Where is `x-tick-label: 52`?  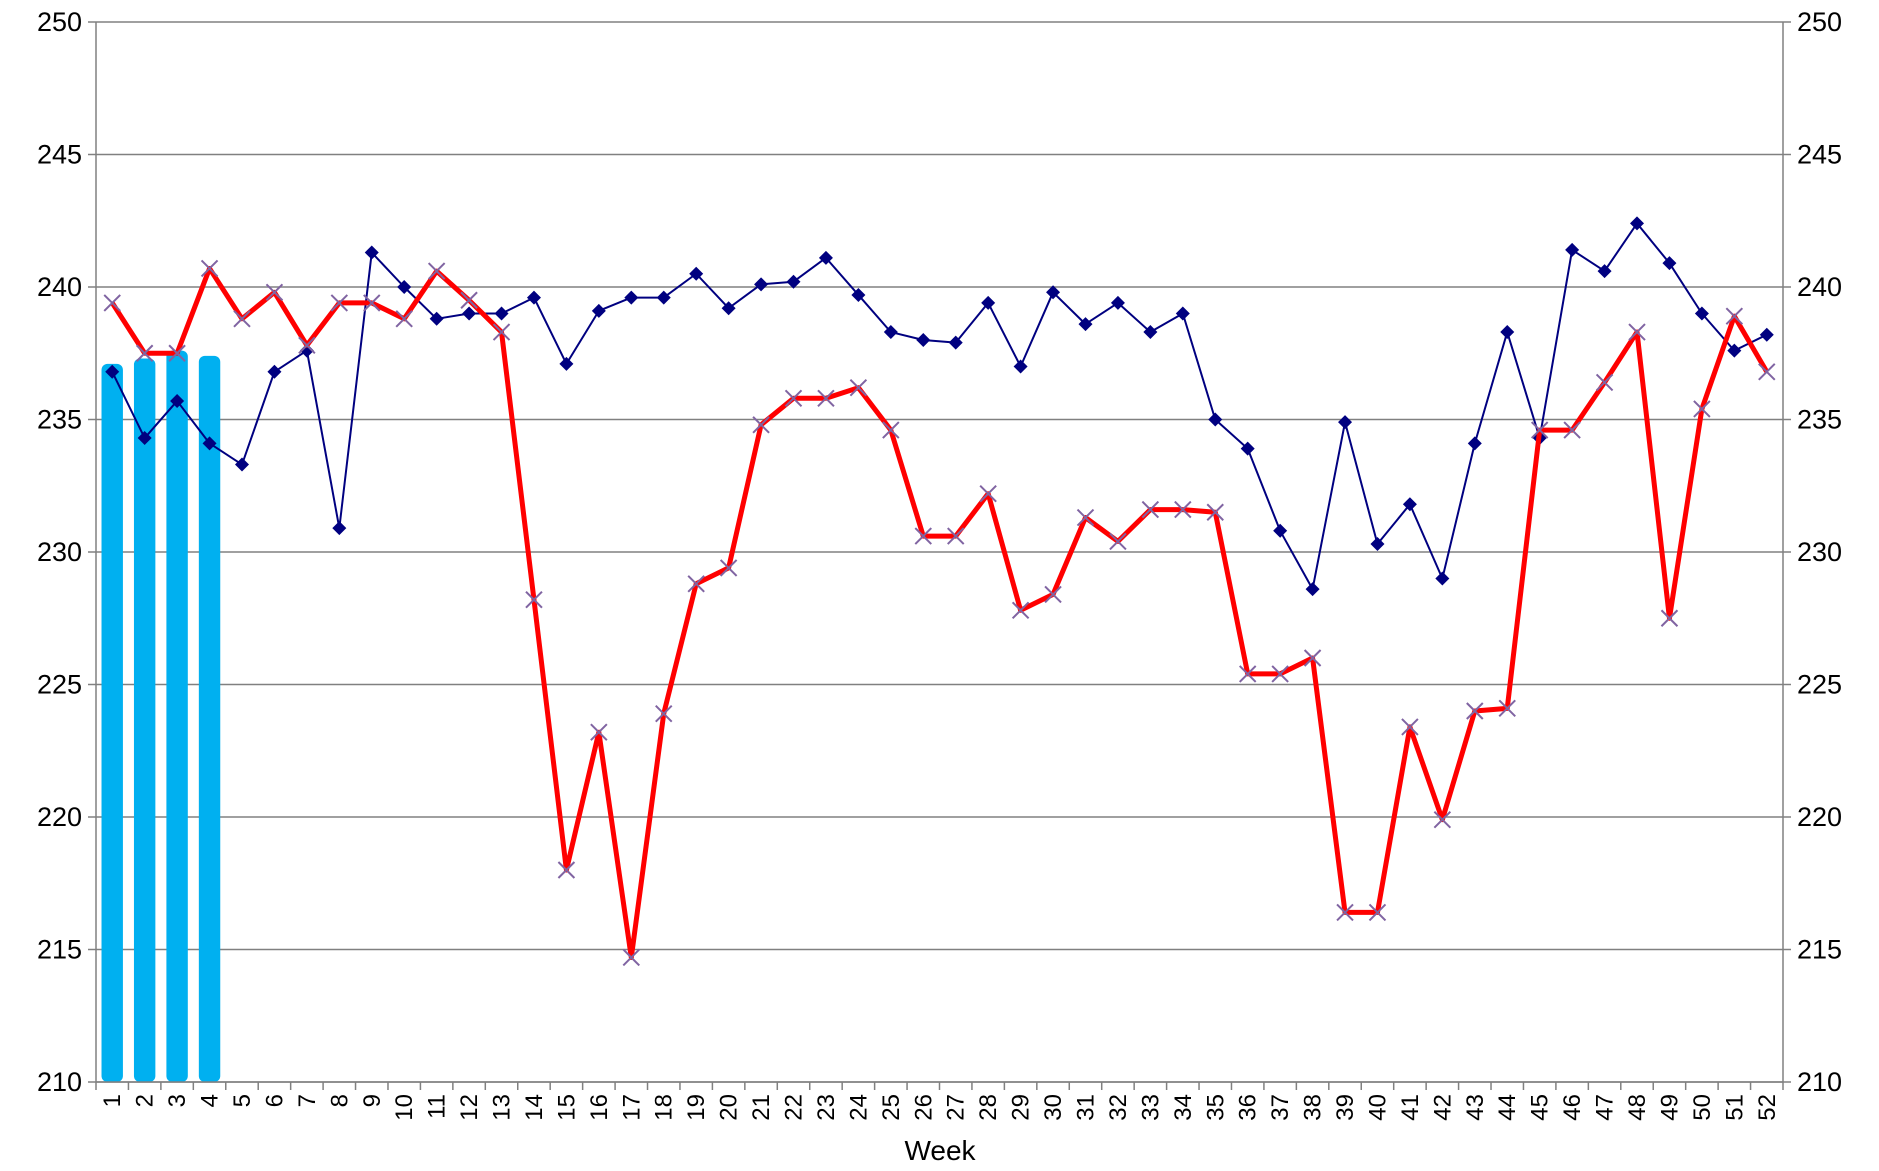 x-tick-label: 52 is located at coordinates (1767, 1107).